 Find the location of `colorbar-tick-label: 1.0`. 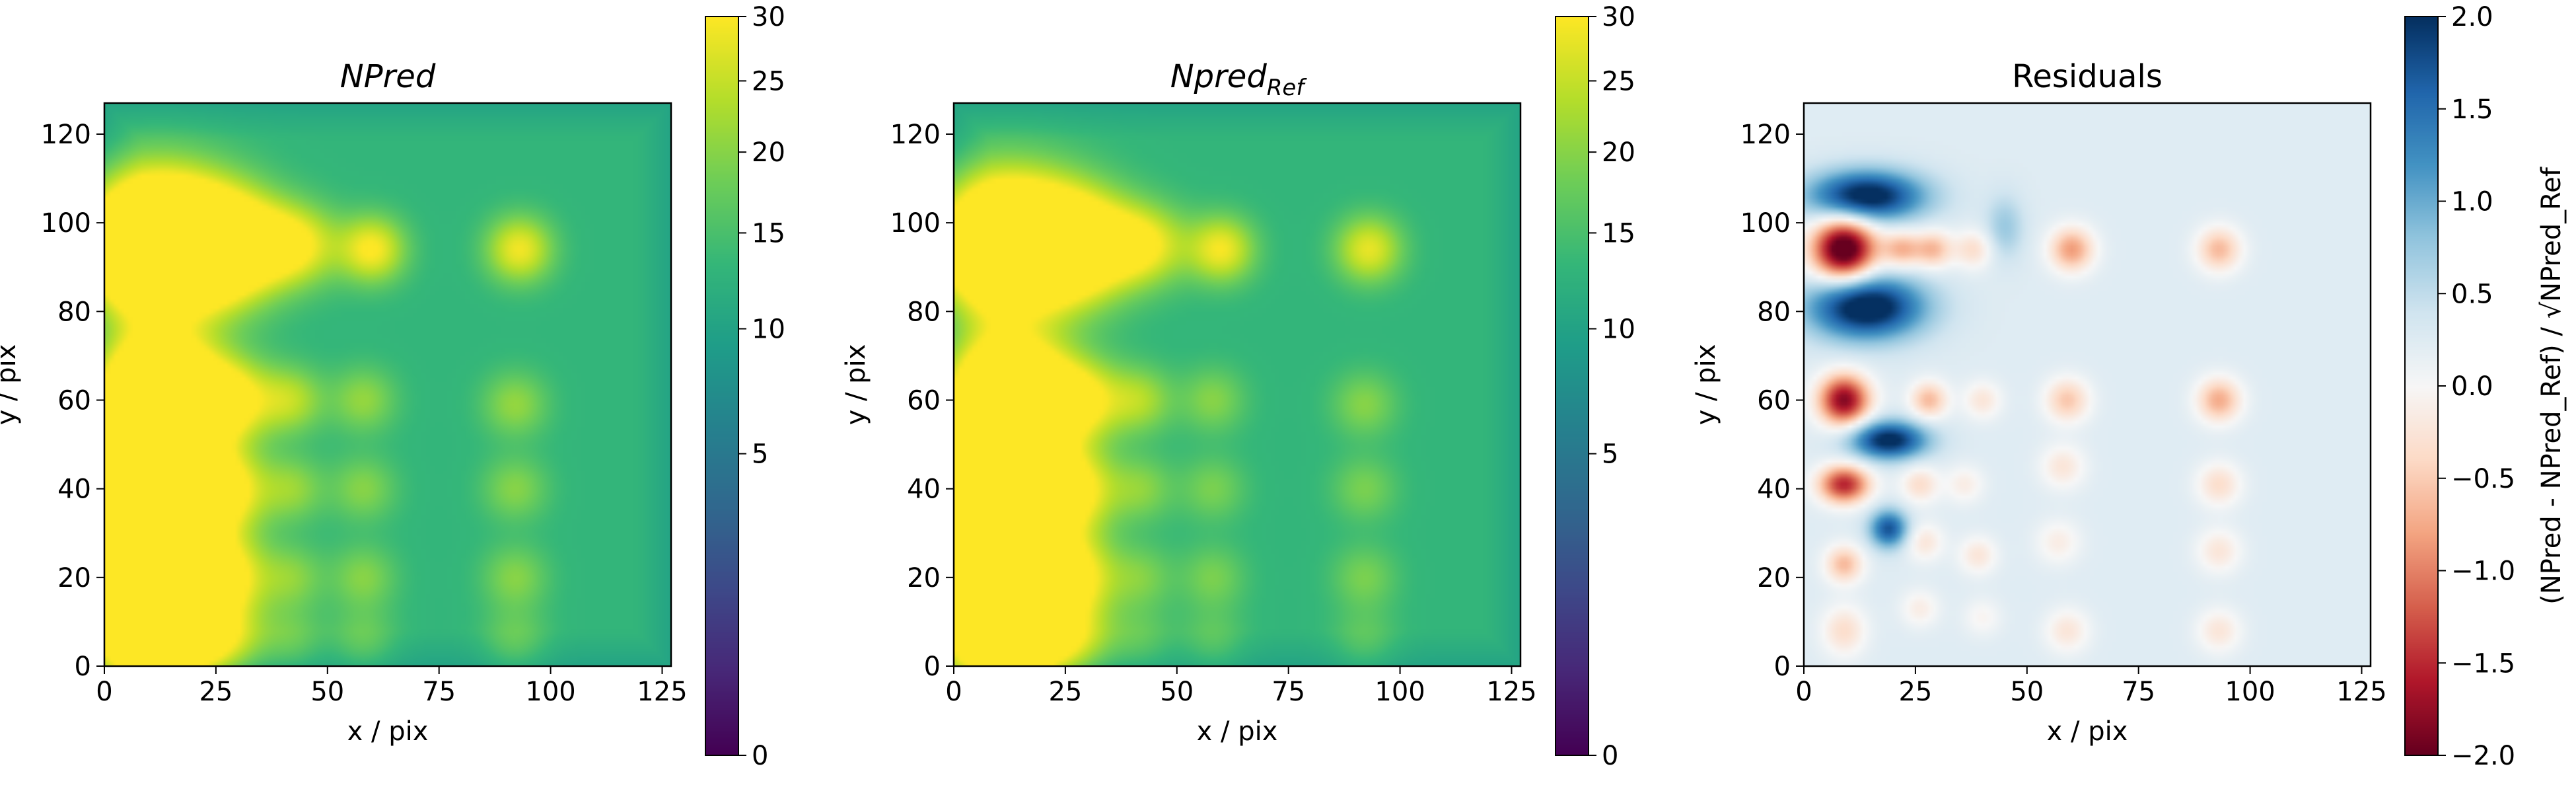

colorbar-tick-label: 1.0 is located at coordinates (2472, 202).